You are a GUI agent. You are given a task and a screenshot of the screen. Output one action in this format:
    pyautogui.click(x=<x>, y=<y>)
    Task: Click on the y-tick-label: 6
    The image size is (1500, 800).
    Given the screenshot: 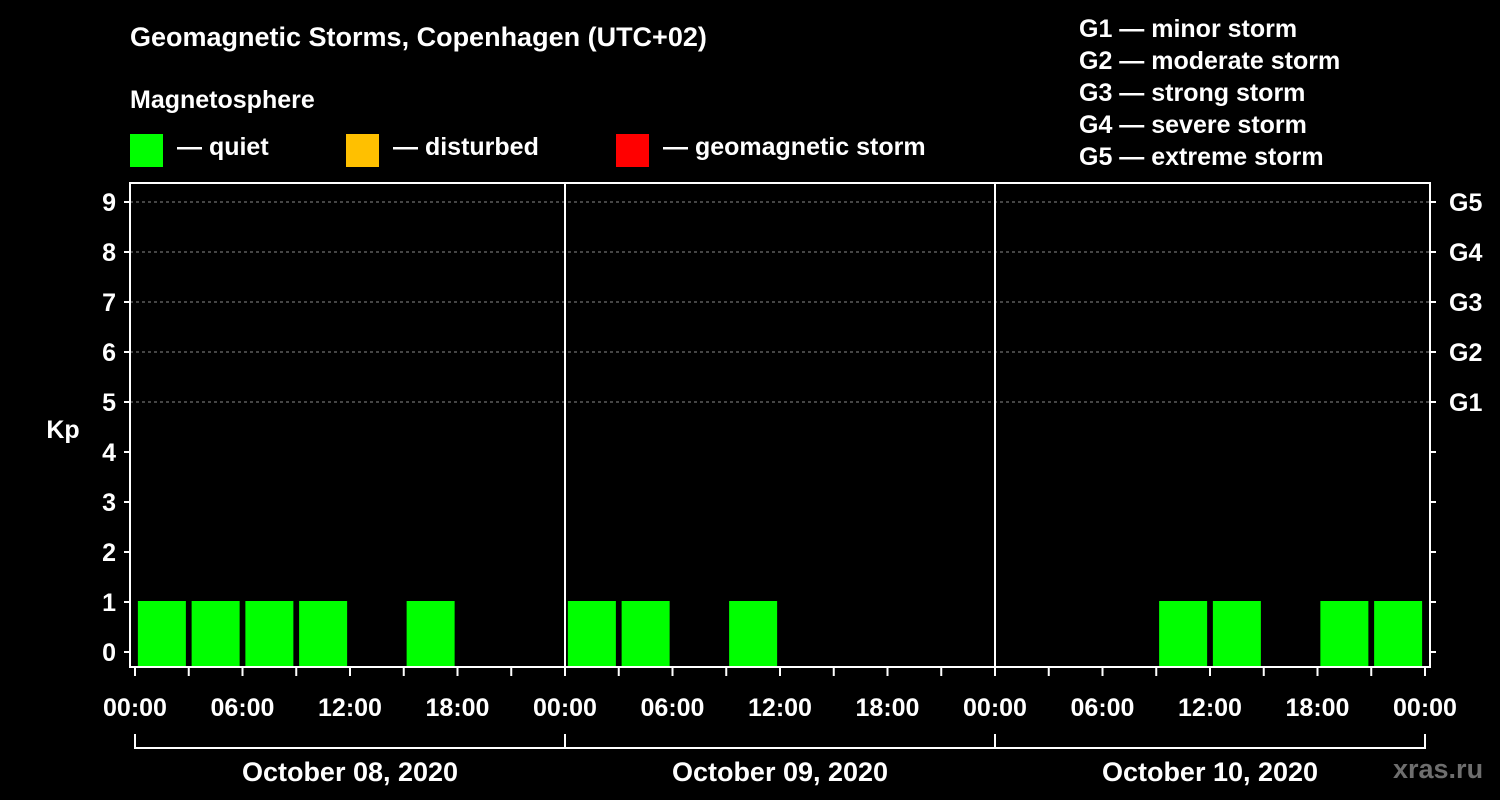 What is the action you would take?
    pyautogui.click(x=109, y=353)
    